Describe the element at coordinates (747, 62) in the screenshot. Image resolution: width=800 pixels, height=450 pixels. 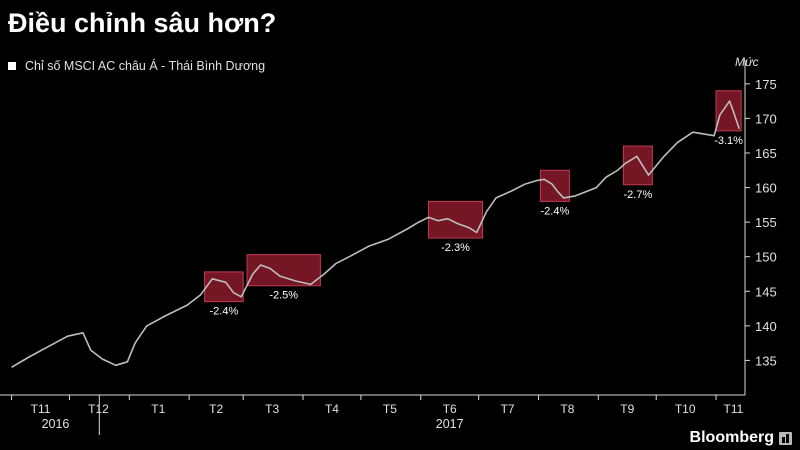
I see `y-axis-unit-label: Mức` at that location.